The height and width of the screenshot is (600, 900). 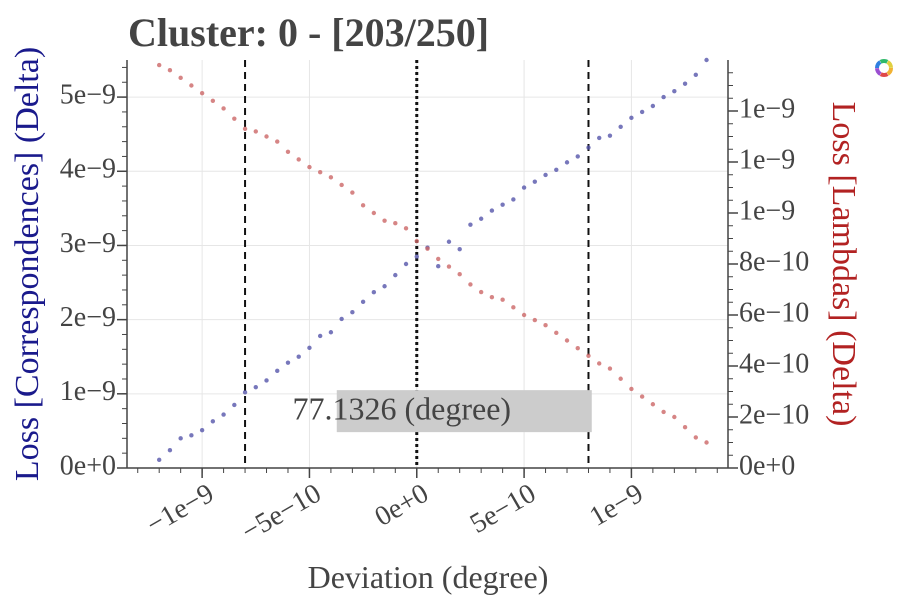 I want to click on chart-title: Cluster: 0 - [203/250], so click(x=308, y=32).